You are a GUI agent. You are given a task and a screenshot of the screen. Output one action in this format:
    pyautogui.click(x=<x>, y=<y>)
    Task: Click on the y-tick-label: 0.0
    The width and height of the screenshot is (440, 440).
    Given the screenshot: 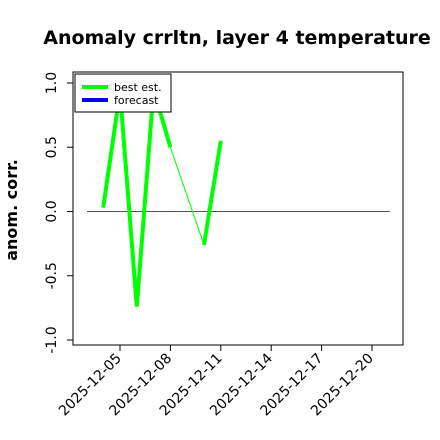 What is the action you would take?
    pyautogui.click(x=52, y=211)
    